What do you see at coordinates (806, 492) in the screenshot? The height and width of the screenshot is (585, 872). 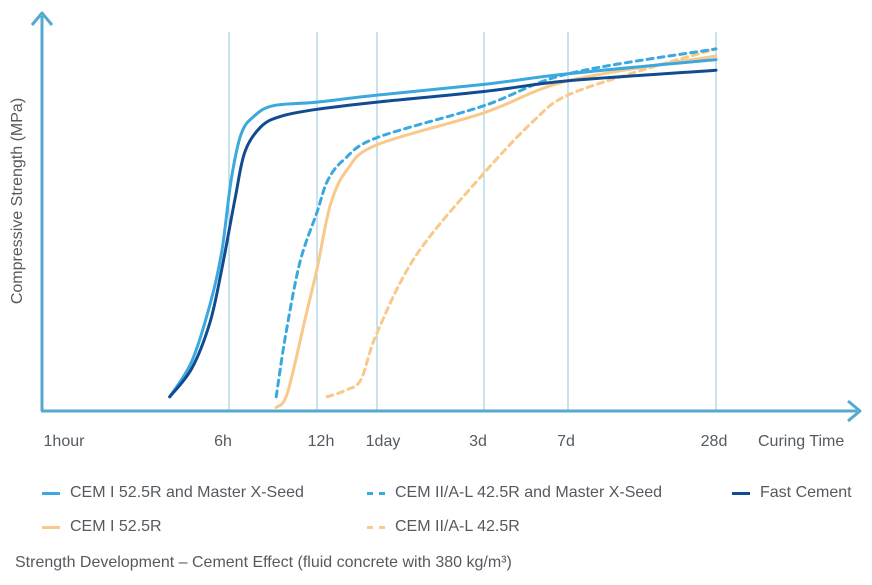 I see `legend-label-fast-cement: Fast Cement` at bounding box center [806, 492].